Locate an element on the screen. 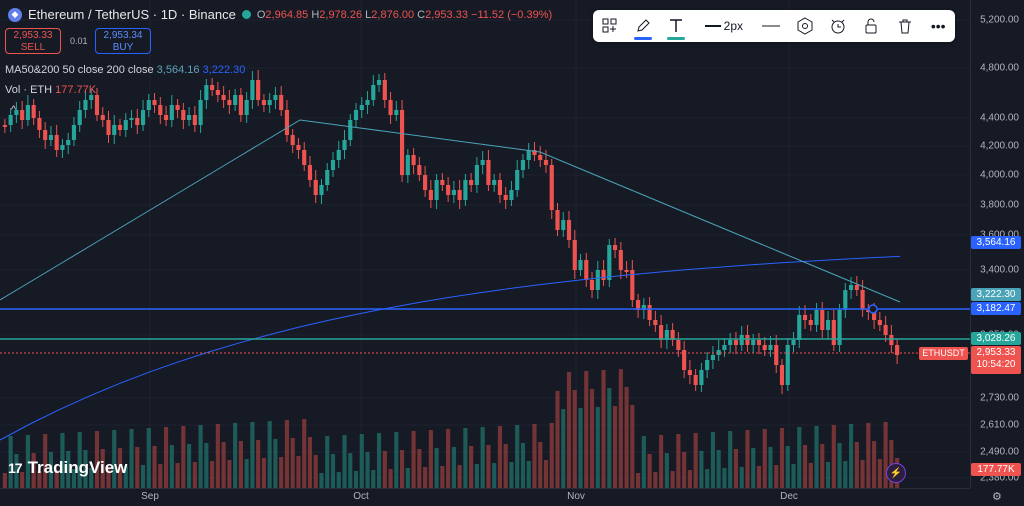 Image resolution: width=1024 pixels, height=506 pixels. object-tree-icon is located at coordinates (610, 26).